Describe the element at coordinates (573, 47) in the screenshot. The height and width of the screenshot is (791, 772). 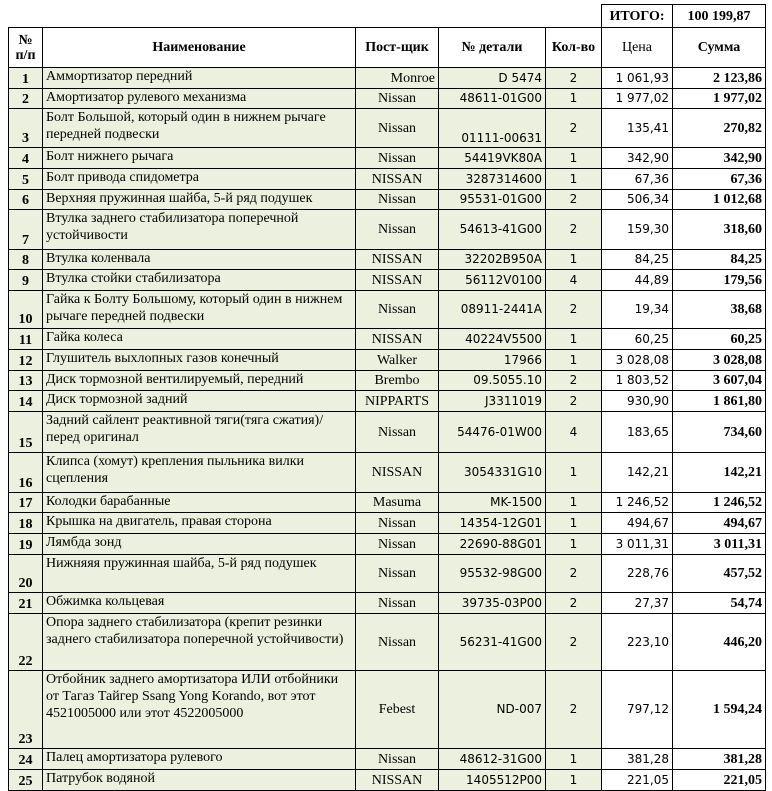
I see `column-header: Кол-во` at that location.